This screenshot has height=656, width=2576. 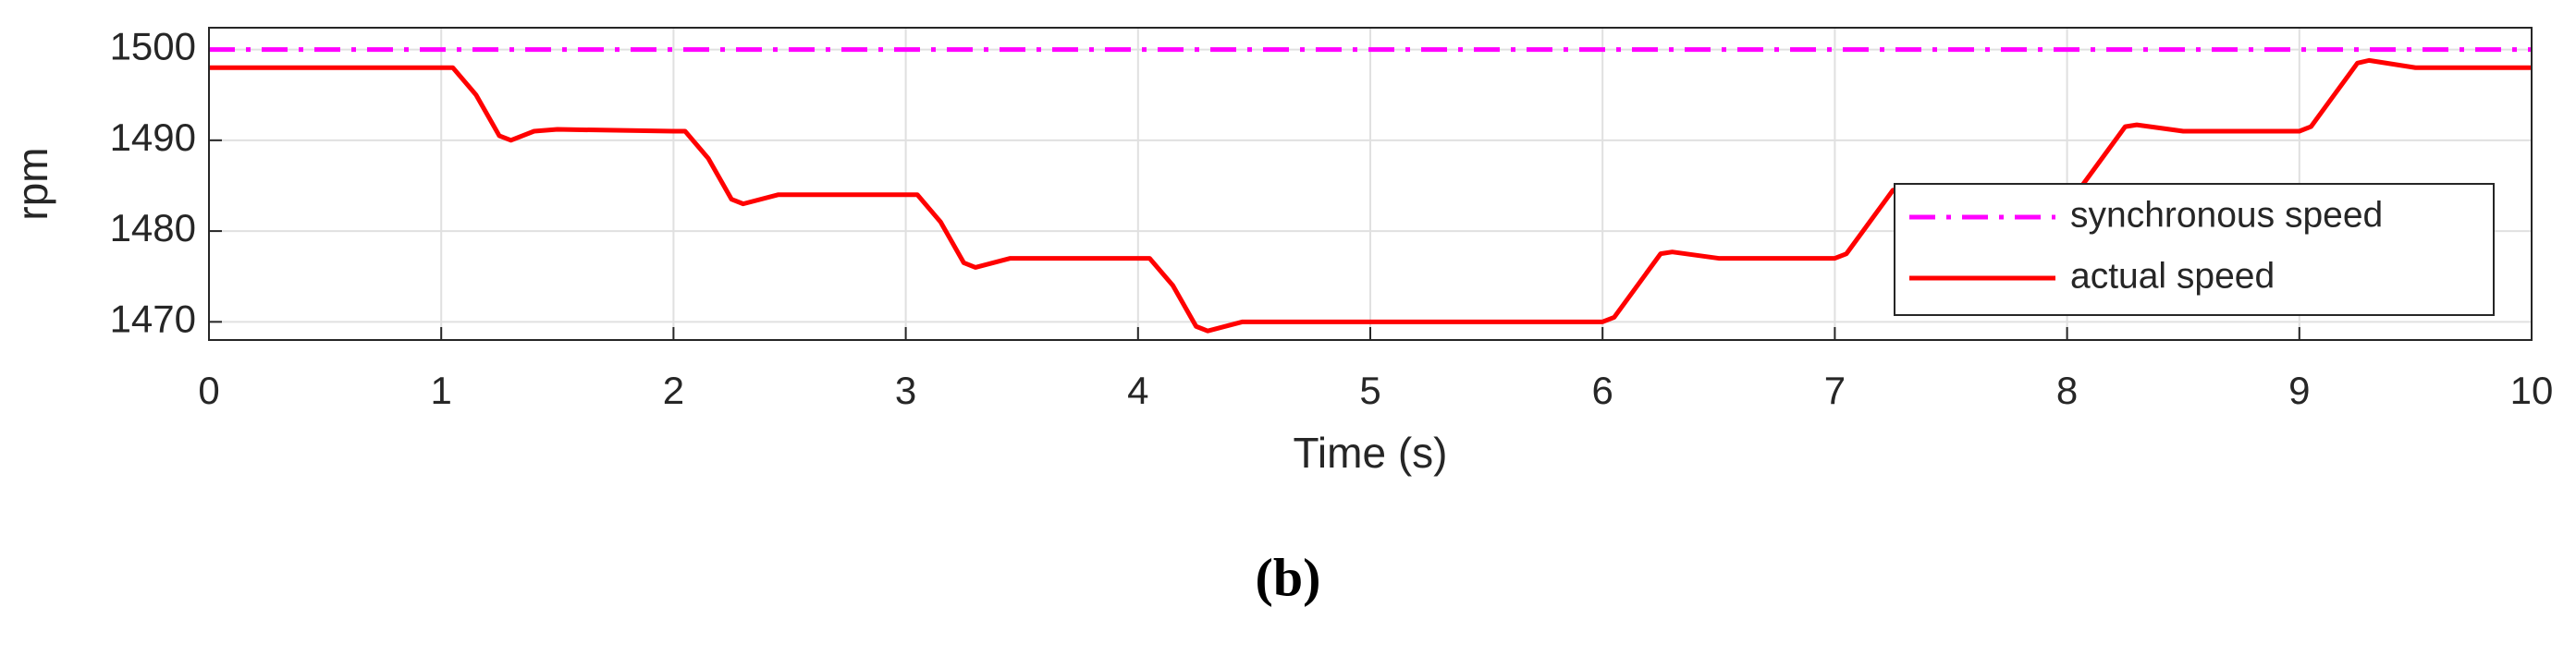 I want to click on x-tick-label: 5, so click(x=1369, y=390).